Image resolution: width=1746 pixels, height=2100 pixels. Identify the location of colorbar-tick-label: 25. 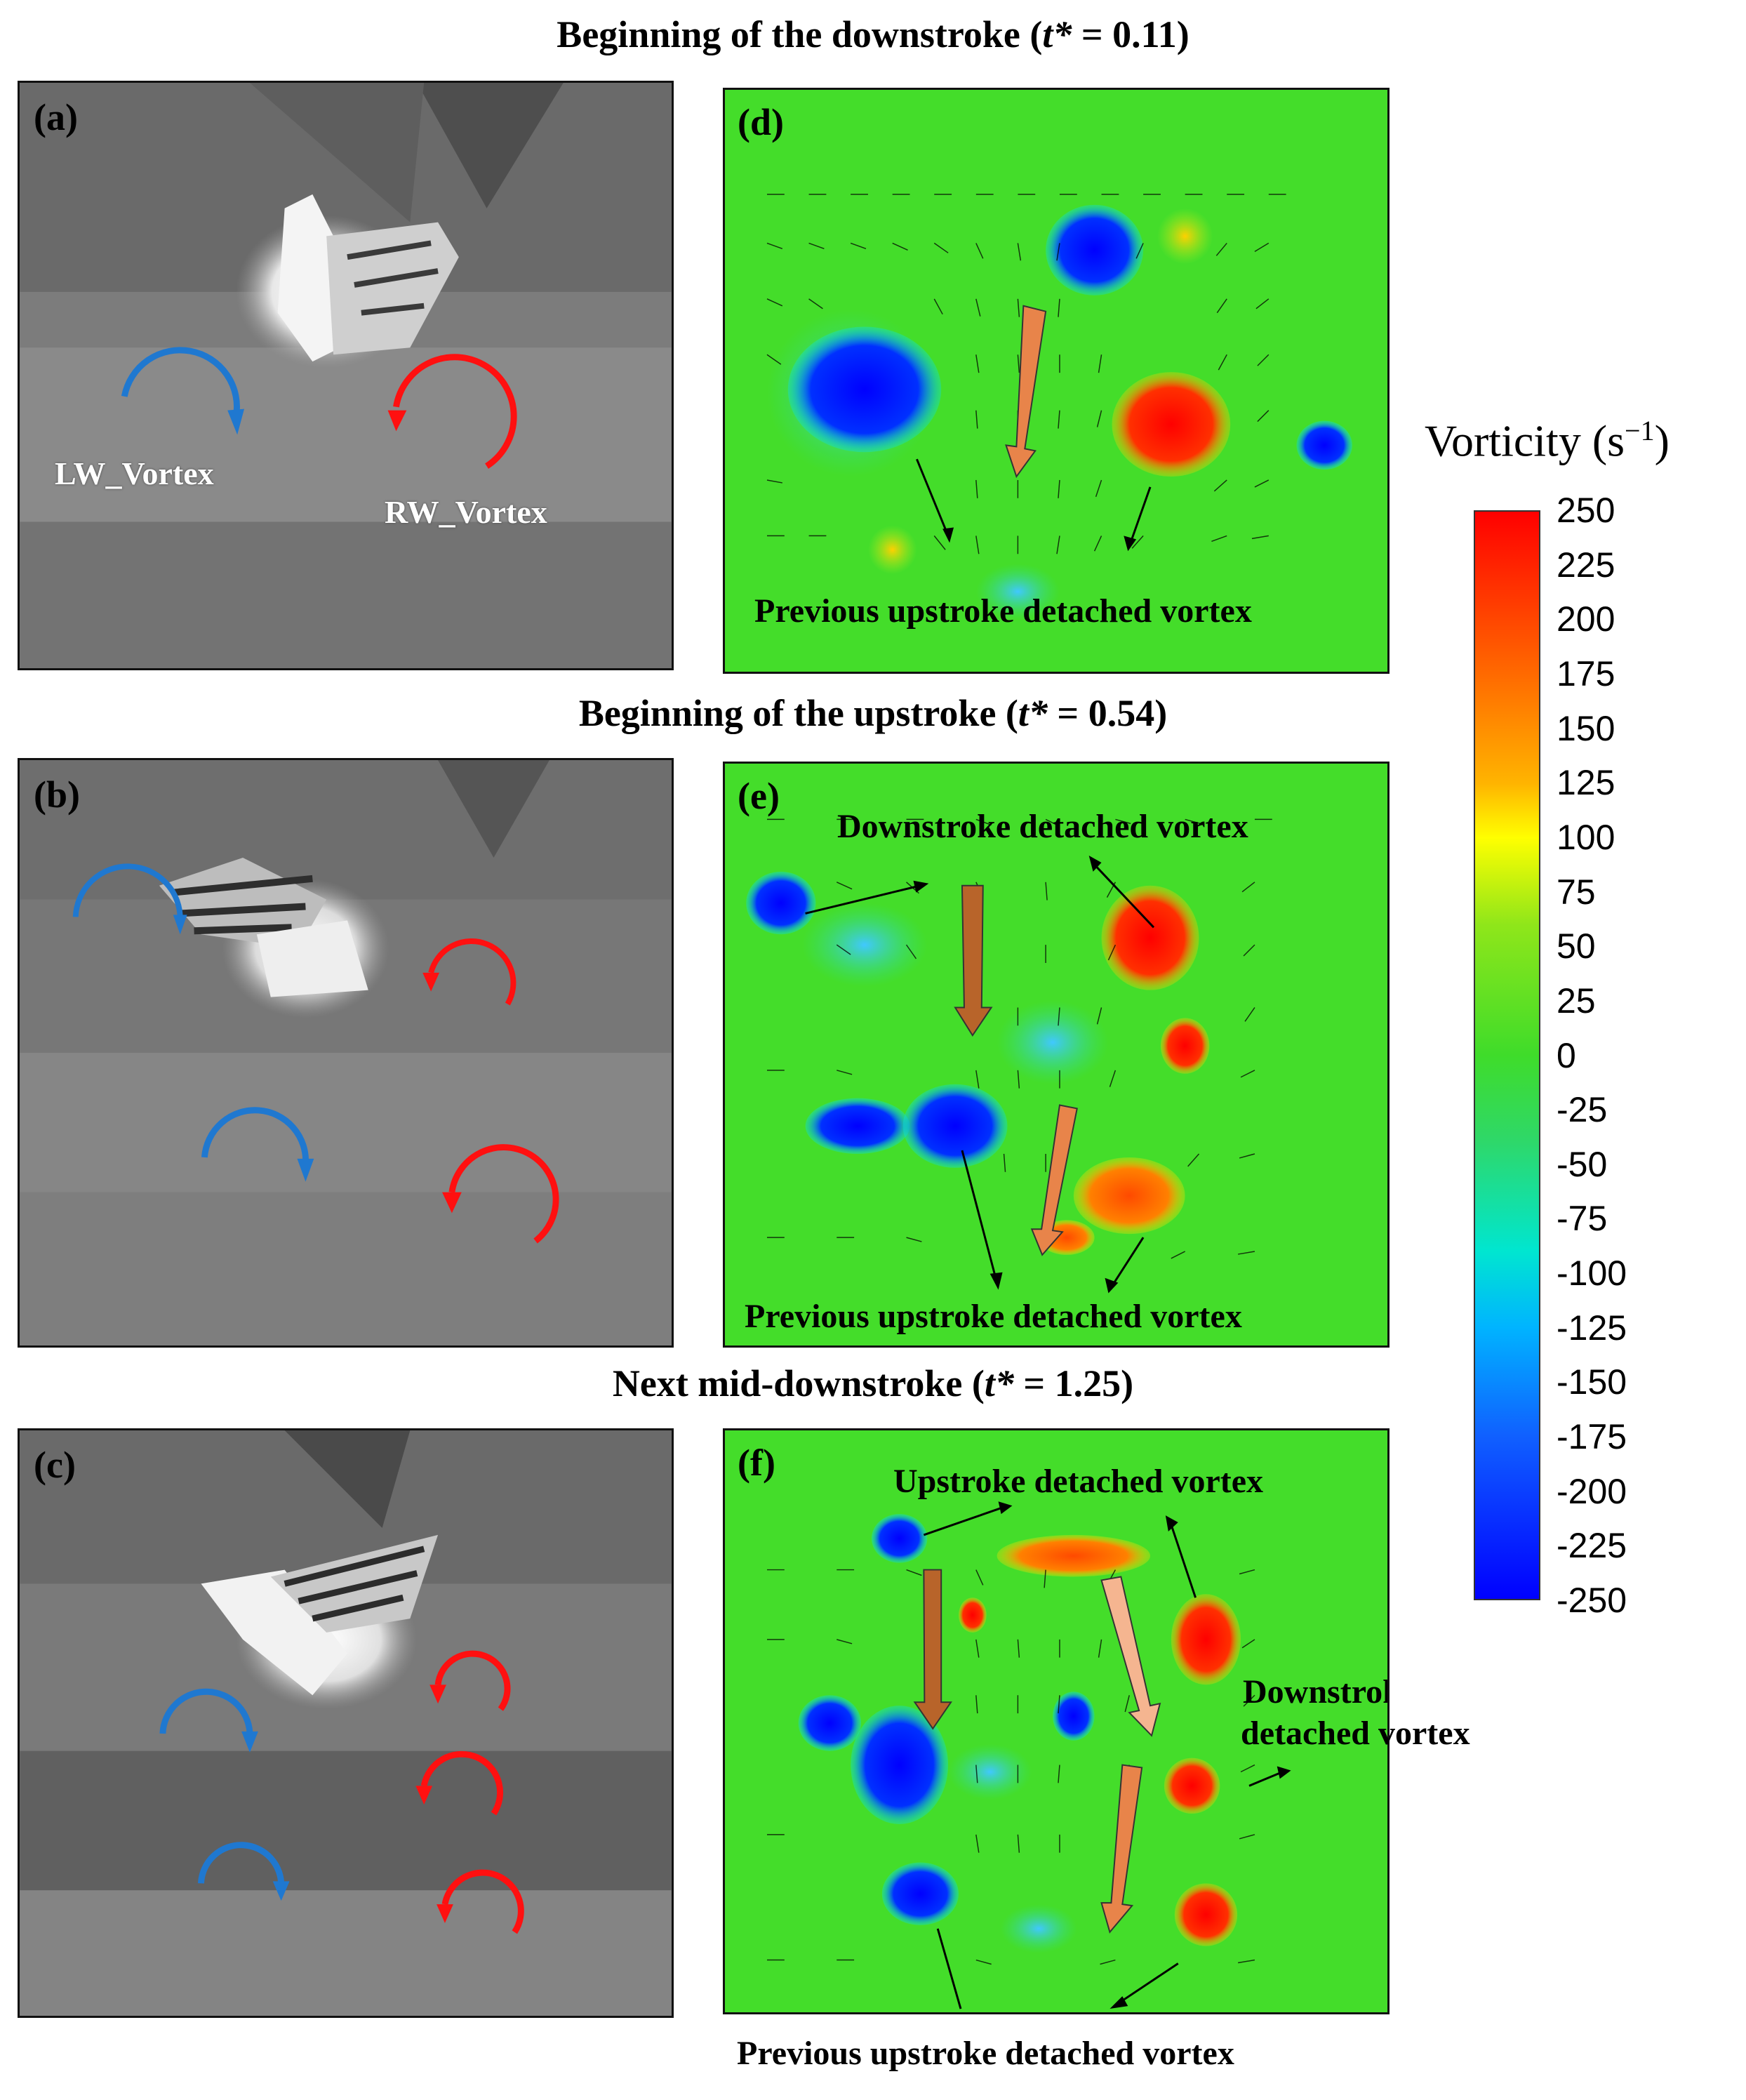
(1576, 1001).